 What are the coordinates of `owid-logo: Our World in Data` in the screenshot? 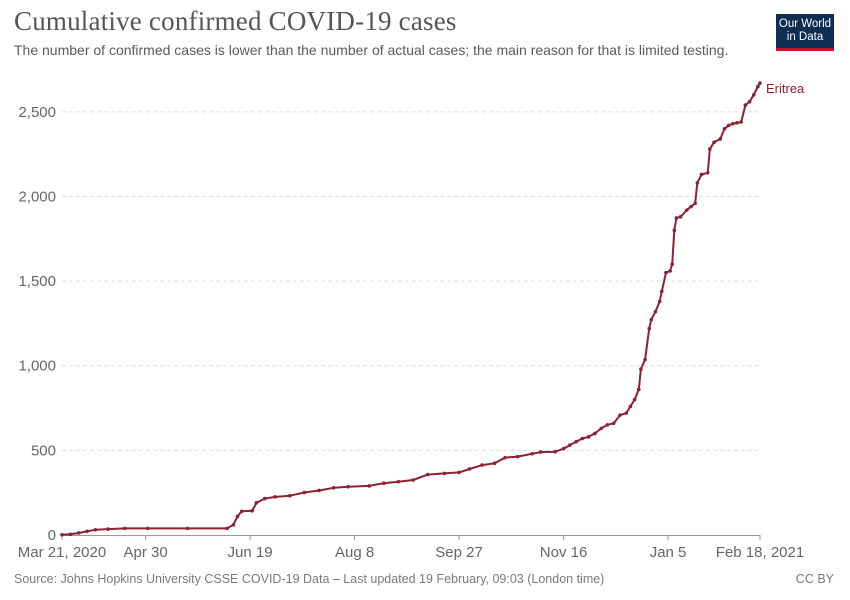 It's located at (805, 32).